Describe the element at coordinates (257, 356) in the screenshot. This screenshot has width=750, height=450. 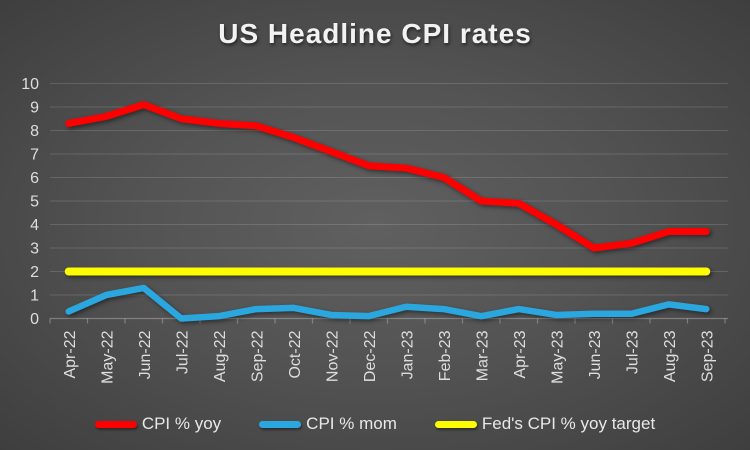
I see `x-axis-label: Sep-22` at that location.